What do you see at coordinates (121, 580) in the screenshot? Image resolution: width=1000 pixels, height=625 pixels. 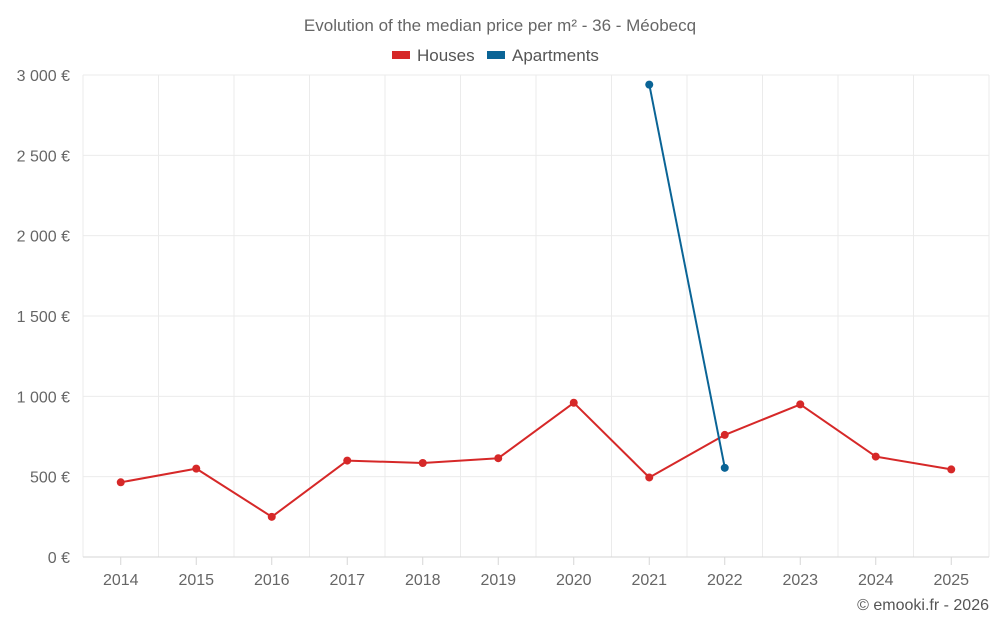 I see `x-tick-label: 2014` at bounding box center [121, 580].